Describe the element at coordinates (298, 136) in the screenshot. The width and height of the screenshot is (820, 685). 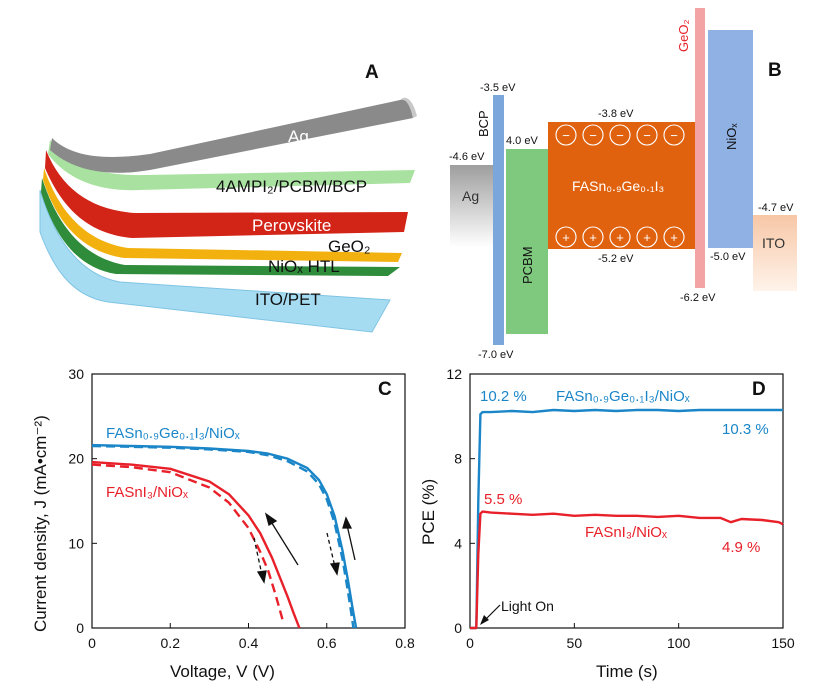
I see `label-ag: Ag` at that location.